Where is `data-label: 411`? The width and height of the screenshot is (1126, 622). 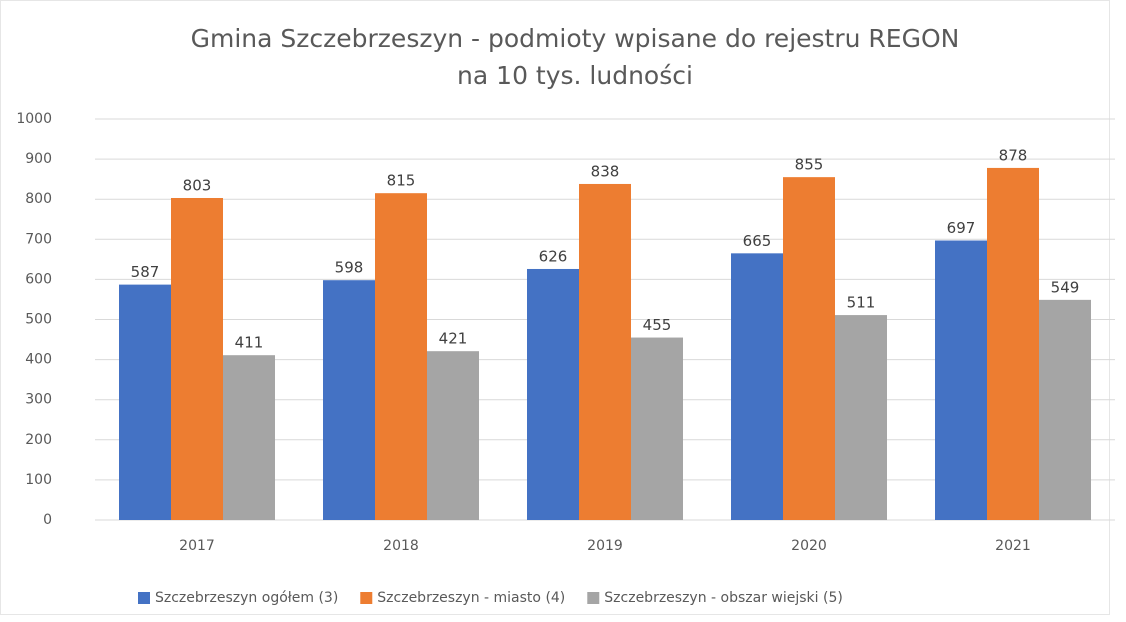 data-label: 411 is located at coordinates (249, 343).